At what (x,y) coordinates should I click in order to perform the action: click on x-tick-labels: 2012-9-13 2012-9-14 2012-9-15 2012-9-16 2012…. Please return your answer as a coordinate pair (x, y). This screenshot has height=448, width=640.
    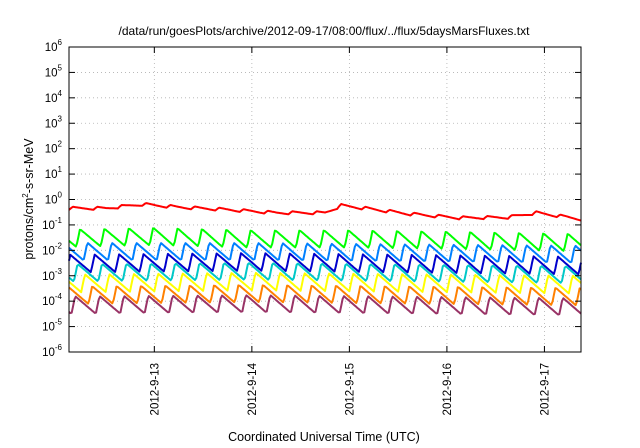
    Looking at the image, I should click on (350, 388).